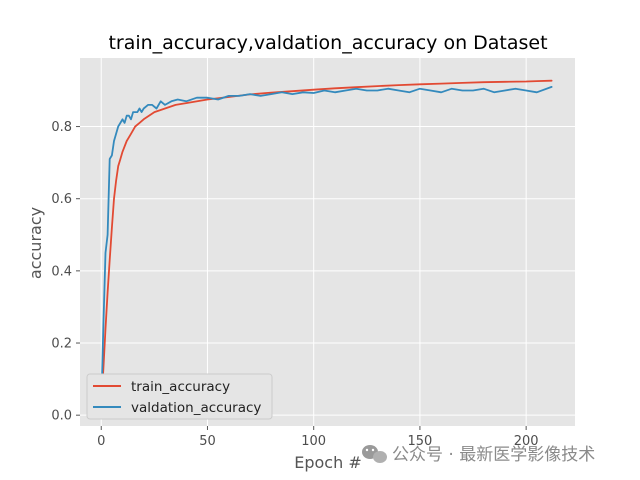  I want to click on x-tick-label: 150, so click(420, 441).